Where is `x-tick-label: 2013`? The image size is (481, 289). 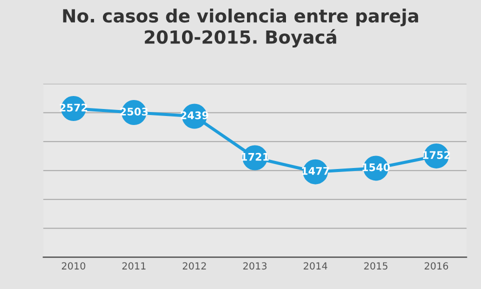 x-tick-label: 2013 is located at coordinates (255, 266).